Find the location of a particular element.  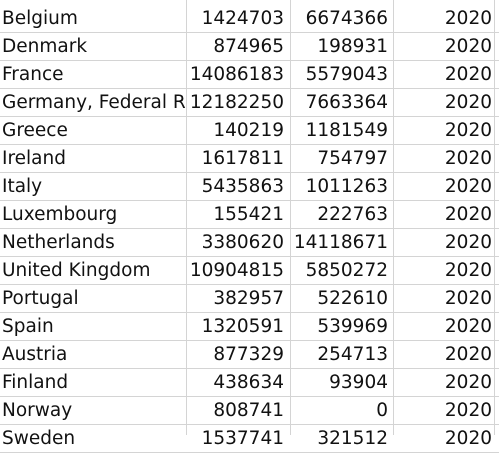

cell-value-a: 1320591 is located at coordinates (242, 326).